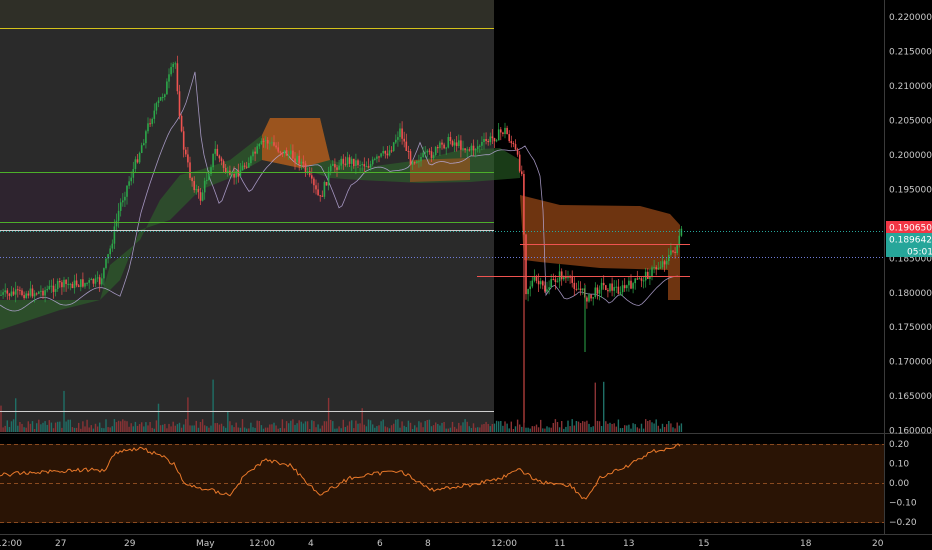 Image resolution: width=932 pixels, height=550 pixels. What do you see at coordinates (340, 471) in the screenshot?
I see `oscillator-pane` at bounding box center [340, 471].